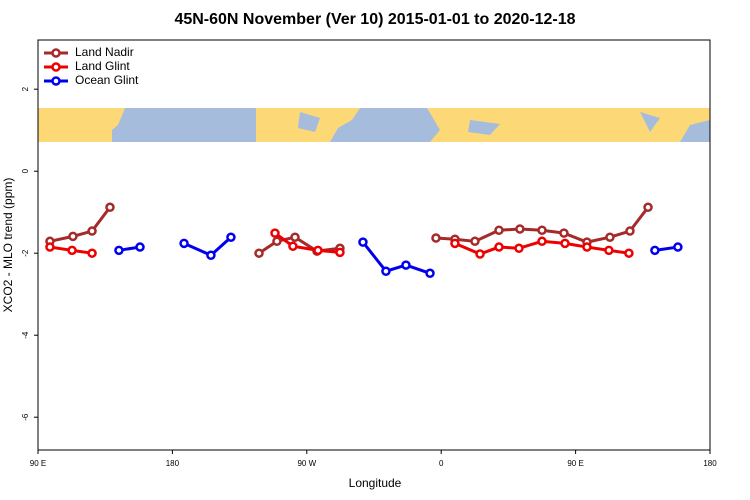  Describe the element at coordinates (25, 88) in the screenshot. I see `y-tick-label: 2` at that location.